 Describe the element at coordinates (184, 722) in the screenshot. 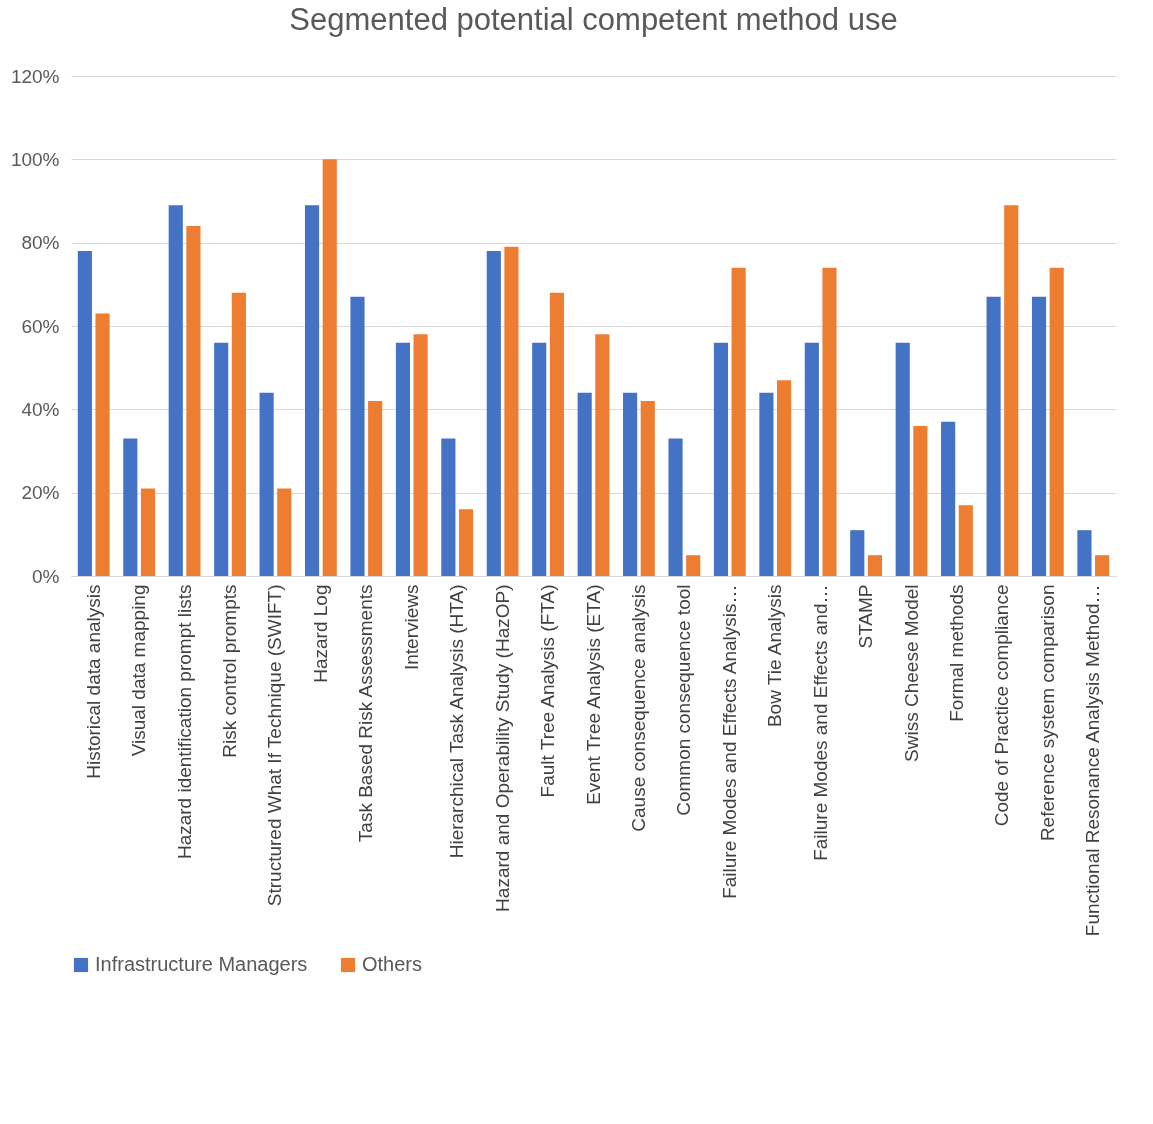

I see `x-tick-label: Hazard identification prompt lists` at that location.